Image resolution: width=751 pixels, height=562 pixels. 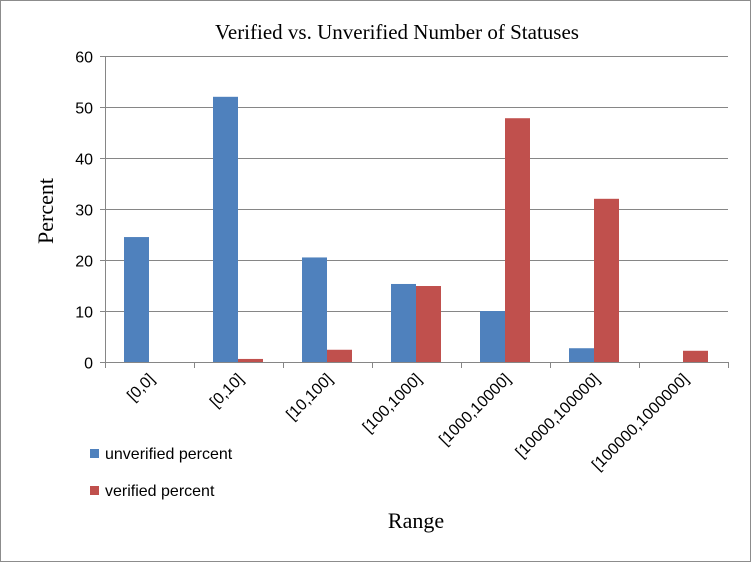 I want to click on y-tick-label: 10, so click(x=84, y=313).